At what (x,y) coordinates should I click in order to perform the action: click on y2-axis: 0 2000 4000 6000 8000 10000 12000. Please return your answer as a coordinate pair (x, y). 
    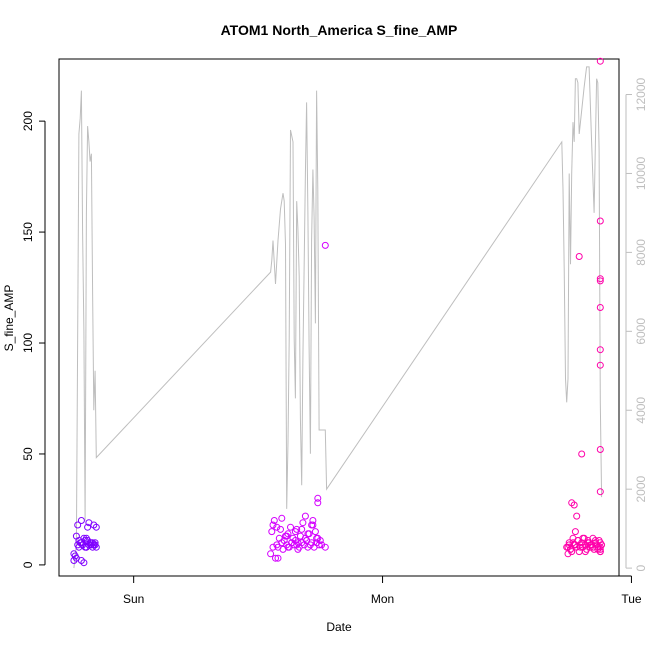
    Looking at the image, I should click on (636, 324).